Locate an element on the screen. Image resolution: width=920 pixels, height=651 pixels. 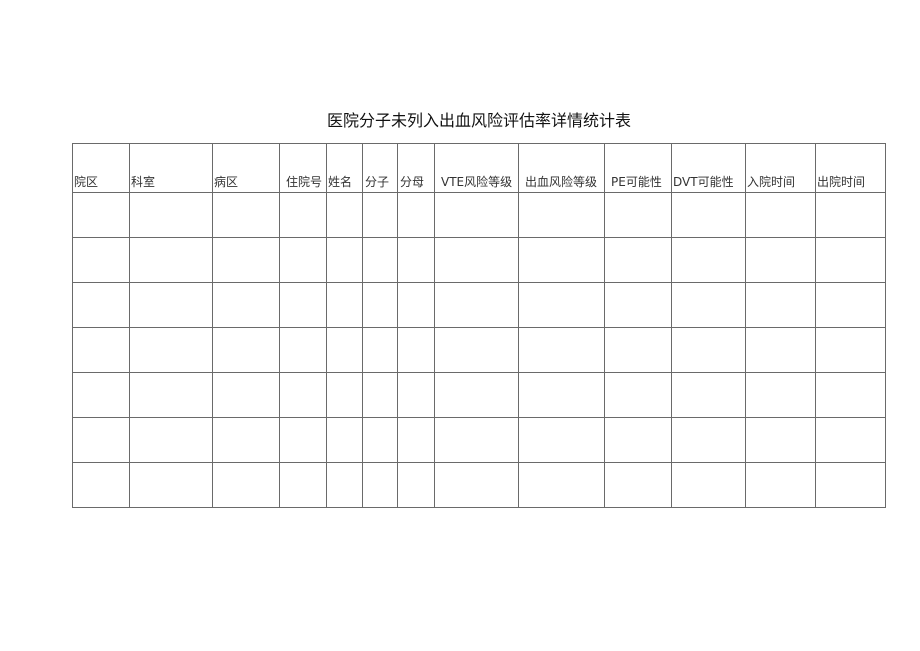
header-cell: 院区 is located at coordinates (101, 168).